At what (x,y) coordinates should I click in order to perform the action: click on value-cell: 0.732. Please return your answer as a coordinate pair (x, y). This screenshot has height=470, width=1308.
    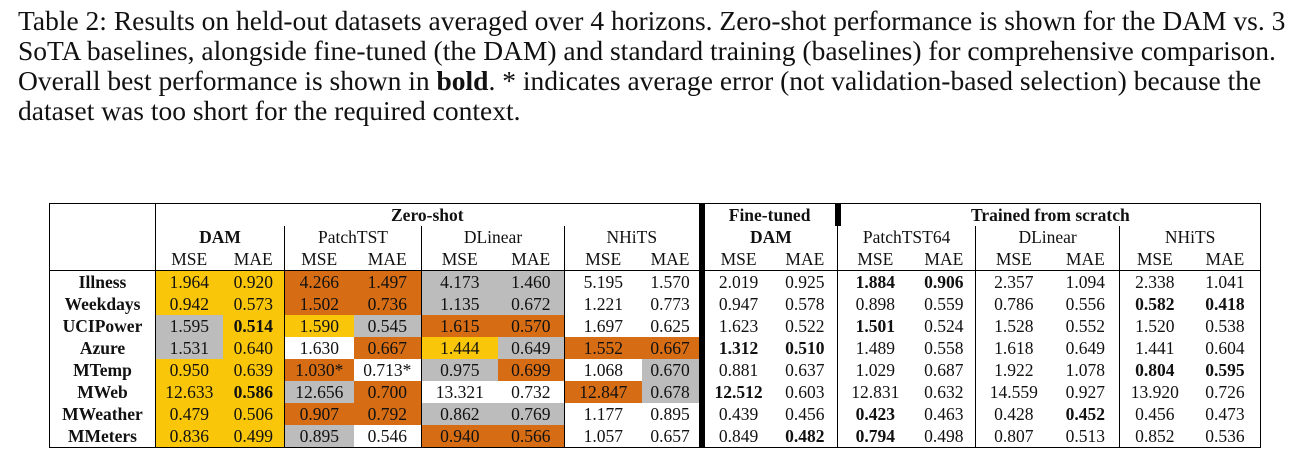
    Looking at the image, I should click on (531, 392).